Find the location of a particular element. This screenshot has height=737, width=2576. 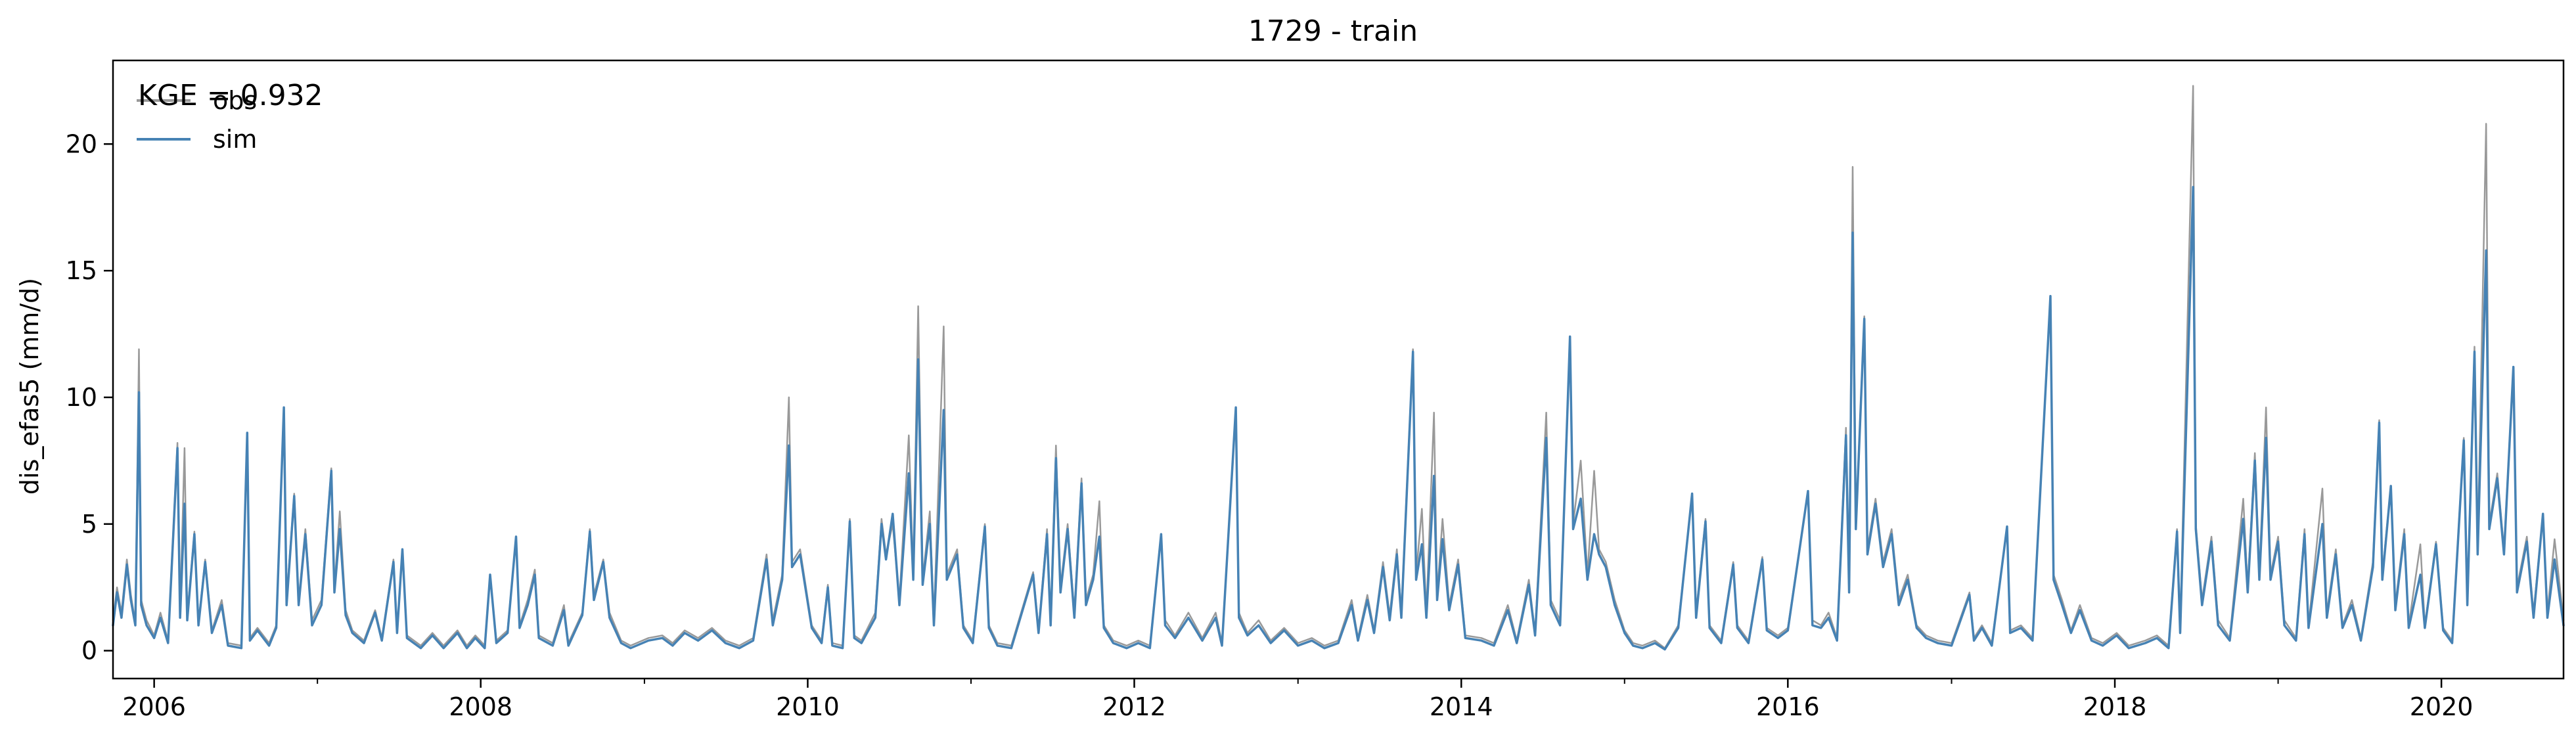

chart-title: 1729 - train is located at coordinates (1333, 31).